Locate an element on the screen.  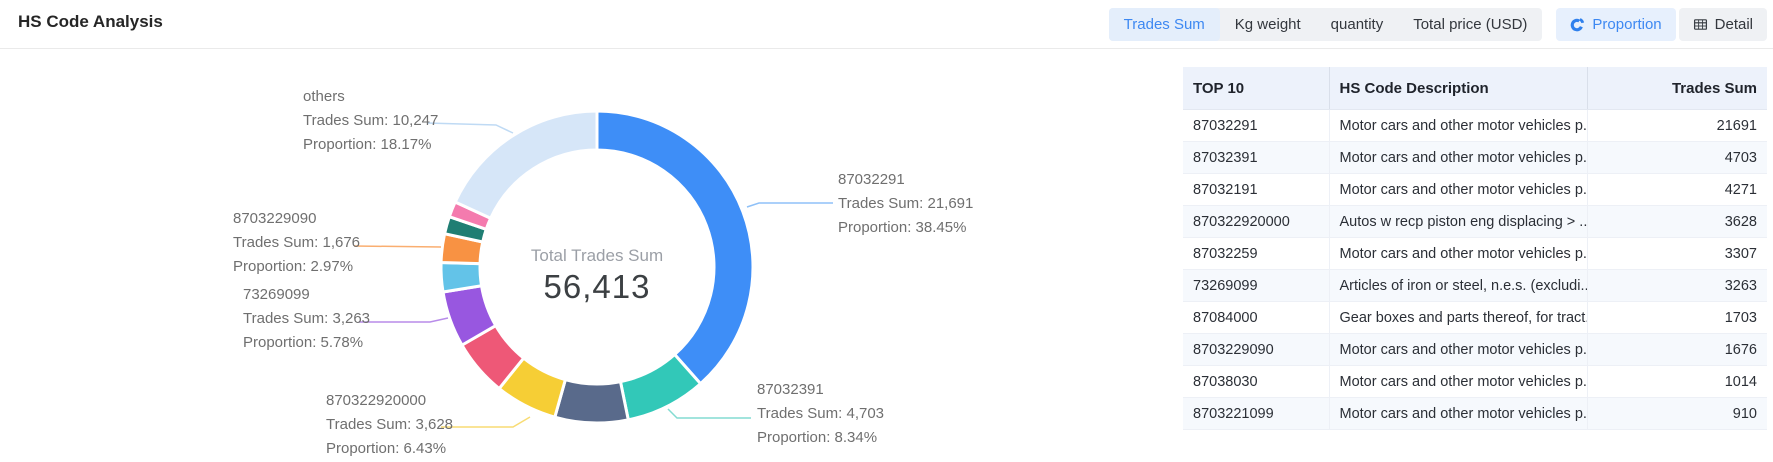
callout-trades-sum: Trades Sum: 4,703 is located at coordinates (821, 413).